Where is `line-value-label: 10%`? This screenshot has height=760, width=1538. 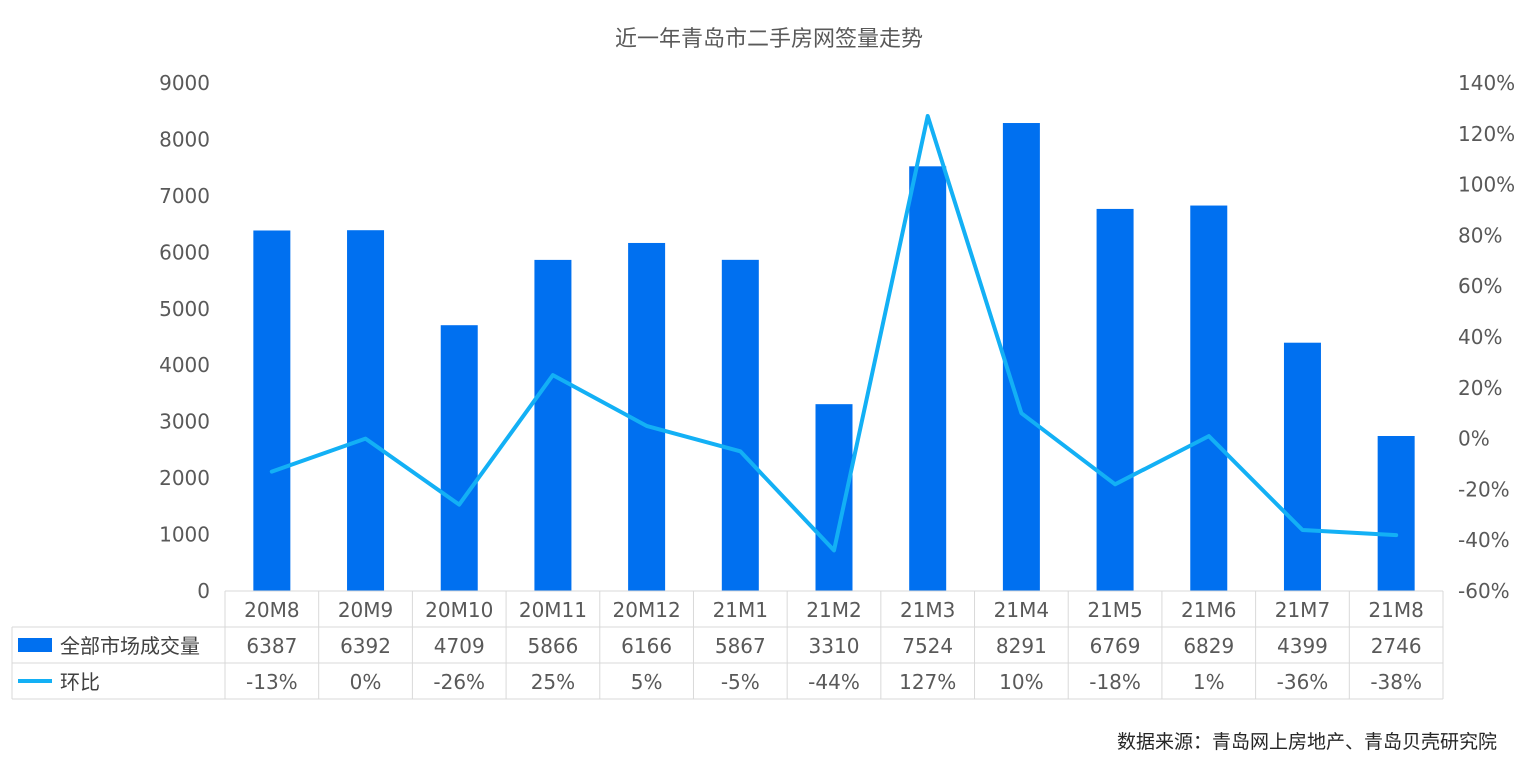
line-value-label: 10% is located at coordinates (1021, 682).